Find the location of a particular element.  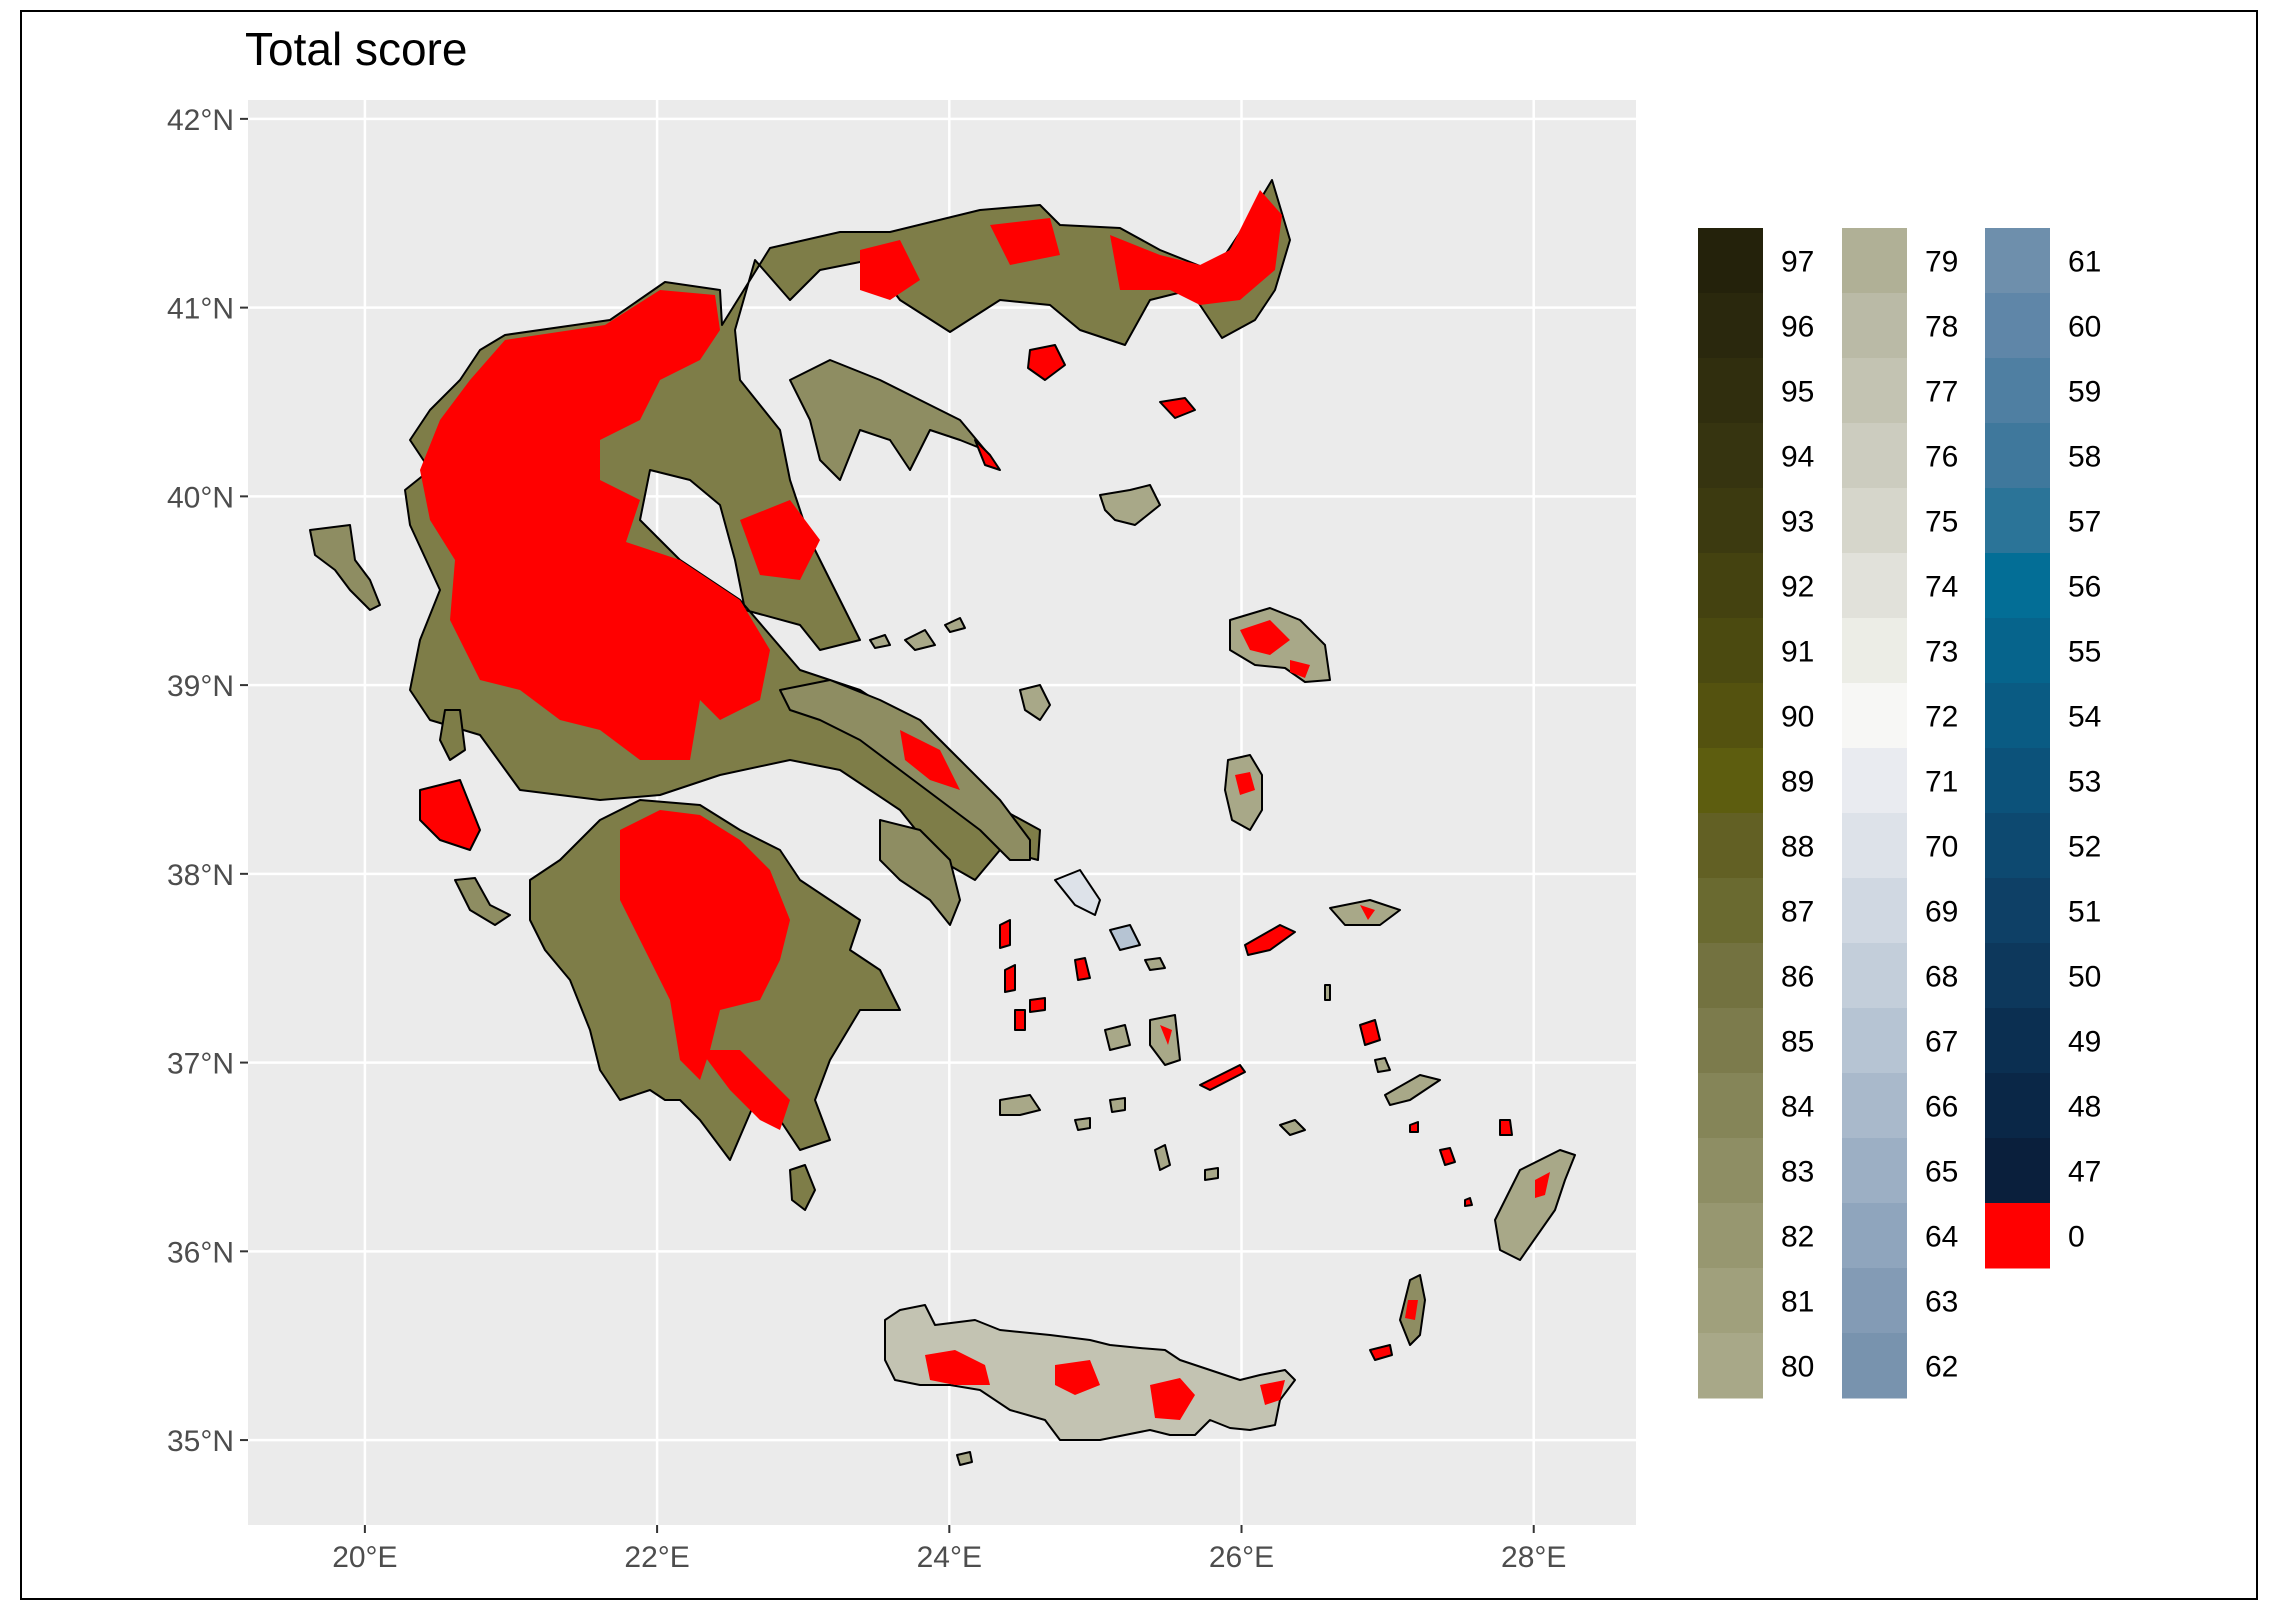

legend-label: 78 is located at coordinates (1941, 327).